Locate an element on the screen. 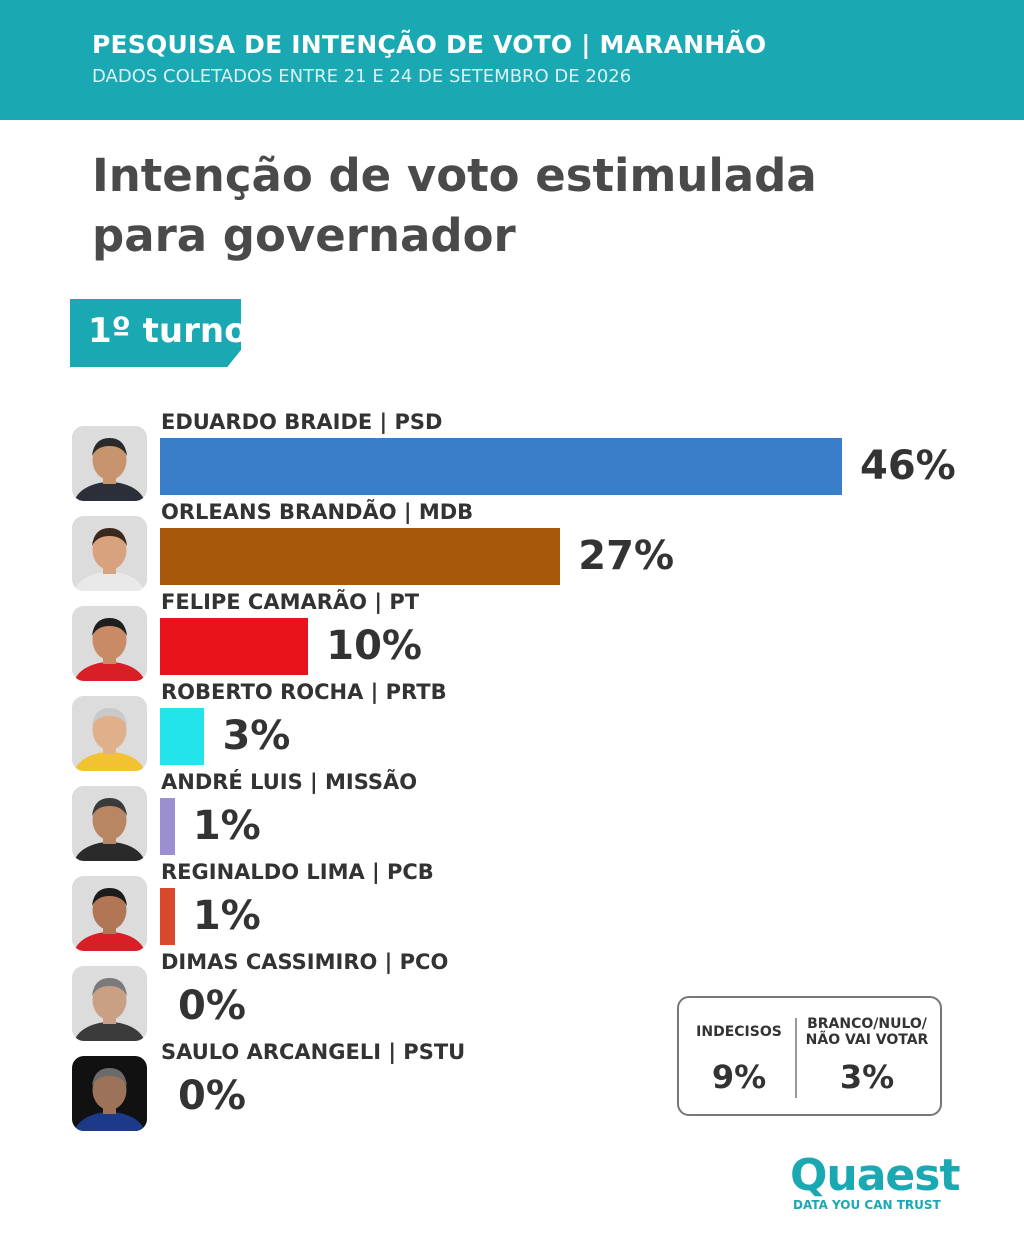 The width and height of the screenshot is (1024, 1233). candidate-row: ORLEANS BRANDÃO | MDB 27% is located at coordinates (512, 549).